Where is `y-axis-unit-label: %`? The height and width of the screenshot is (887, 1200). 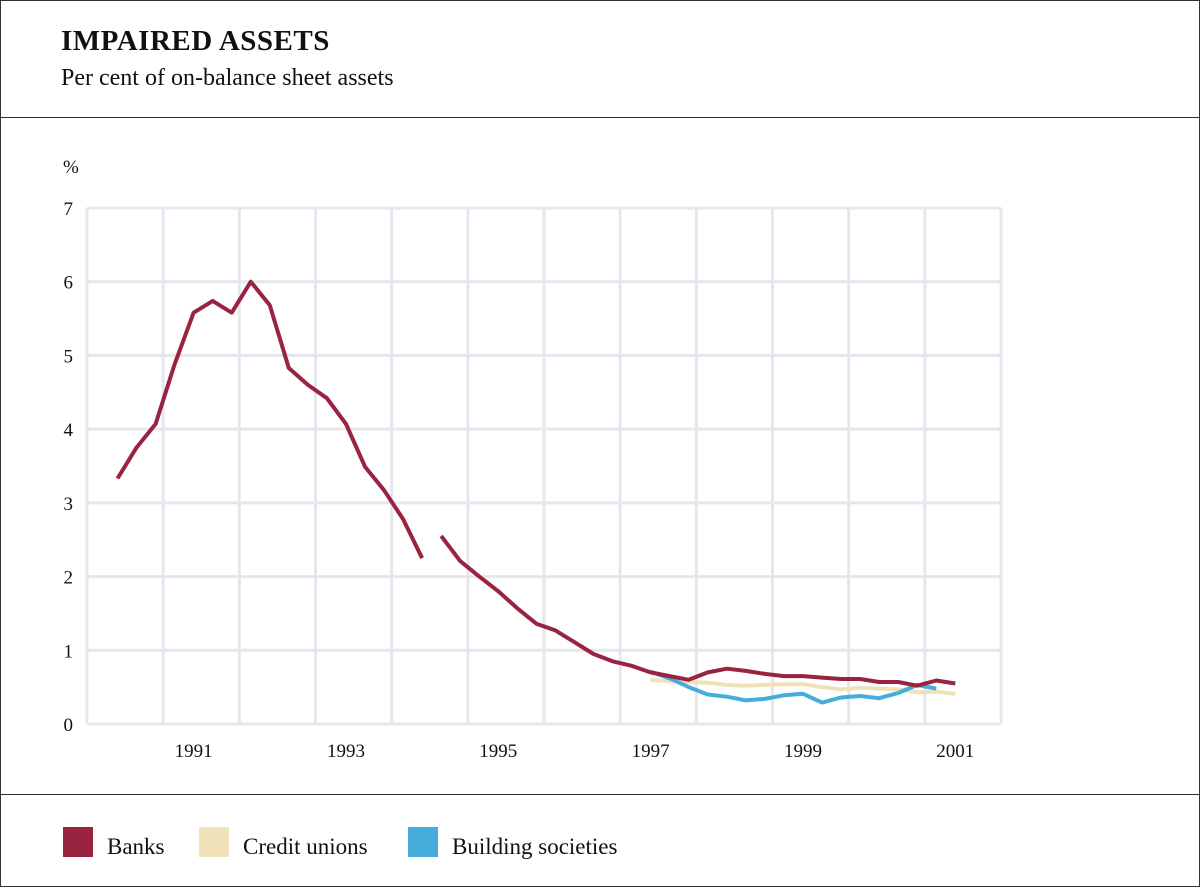
y-axis-unit-label: % is located at coordinates (71, 167).